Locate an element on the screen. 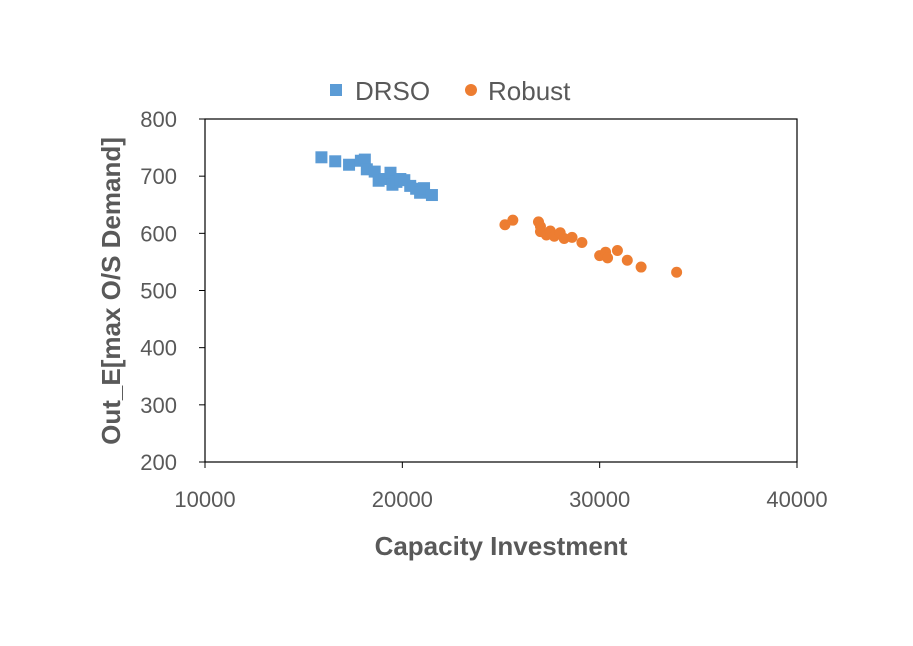 Image resolution: width=913 pixels, height=646 pixels. legend-label-robust: Robust is located at coordinates (529, 91).